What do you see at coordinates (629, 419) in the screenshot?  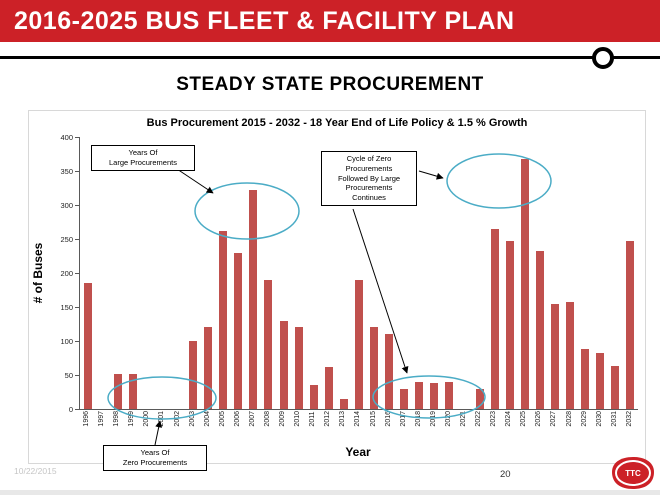 I see `x-tick-label: 2032` at bounding box center [629, 419].